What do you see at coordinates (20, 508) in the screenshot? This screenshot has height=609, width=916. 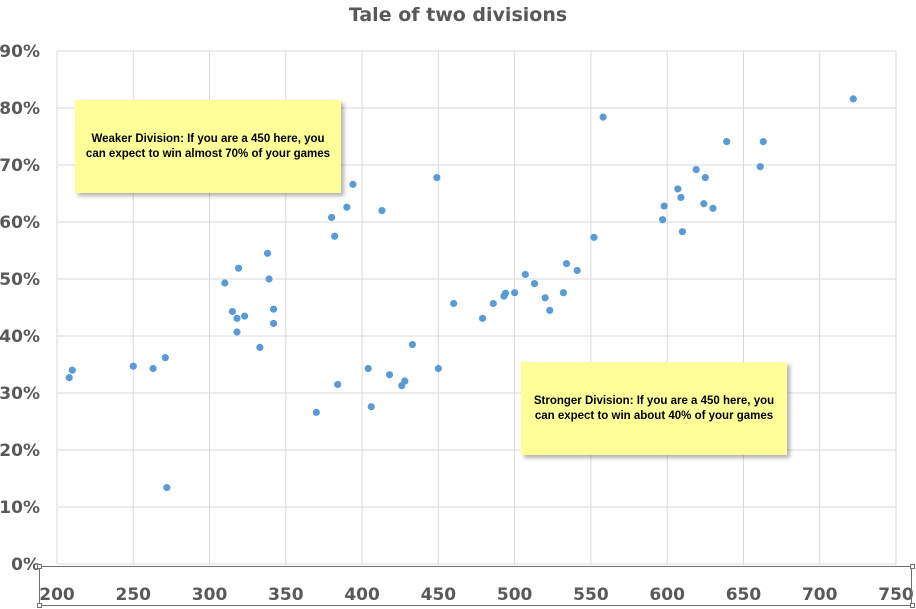 I see `y-tick-label: 10%` at bounding box center [20, 508].